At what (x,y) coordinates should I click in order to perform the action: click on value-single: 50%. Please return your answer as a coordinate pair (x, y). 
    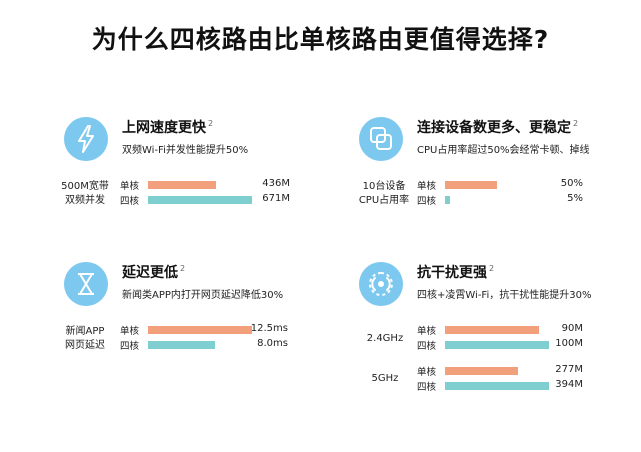
    Looking at the image, I should click on (571, 183).